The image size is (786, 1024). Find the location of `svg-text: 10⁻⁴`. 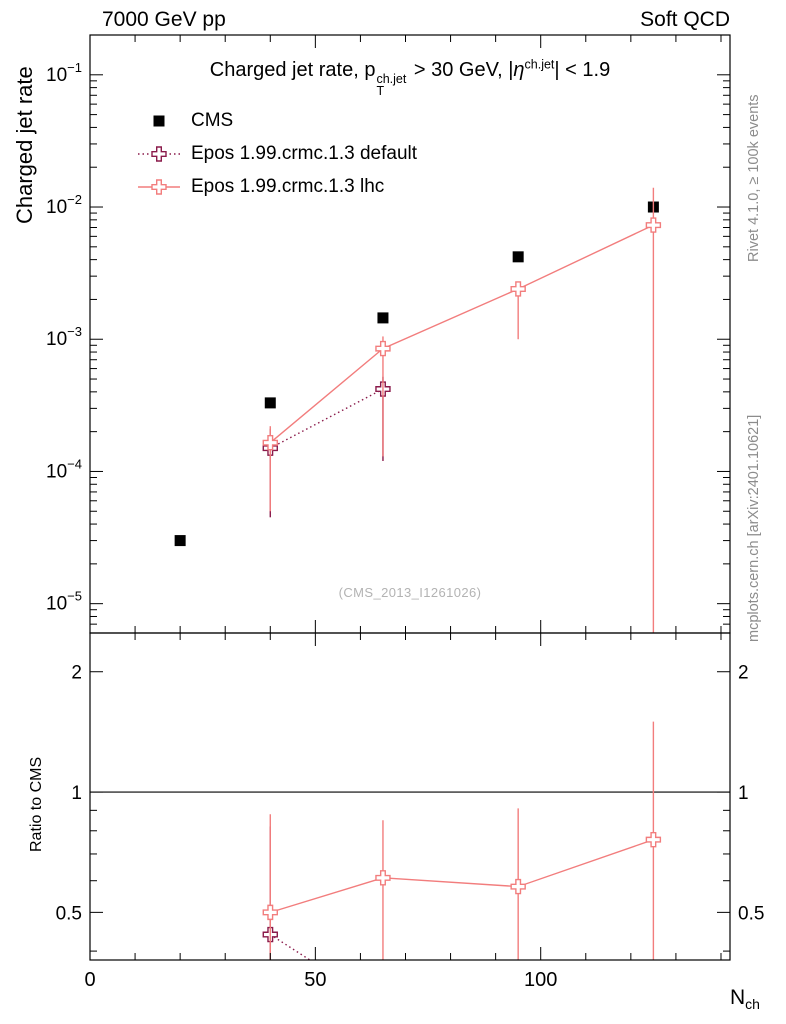

svg-text: 10⁻⁴ is located at coordinates (64, 469).